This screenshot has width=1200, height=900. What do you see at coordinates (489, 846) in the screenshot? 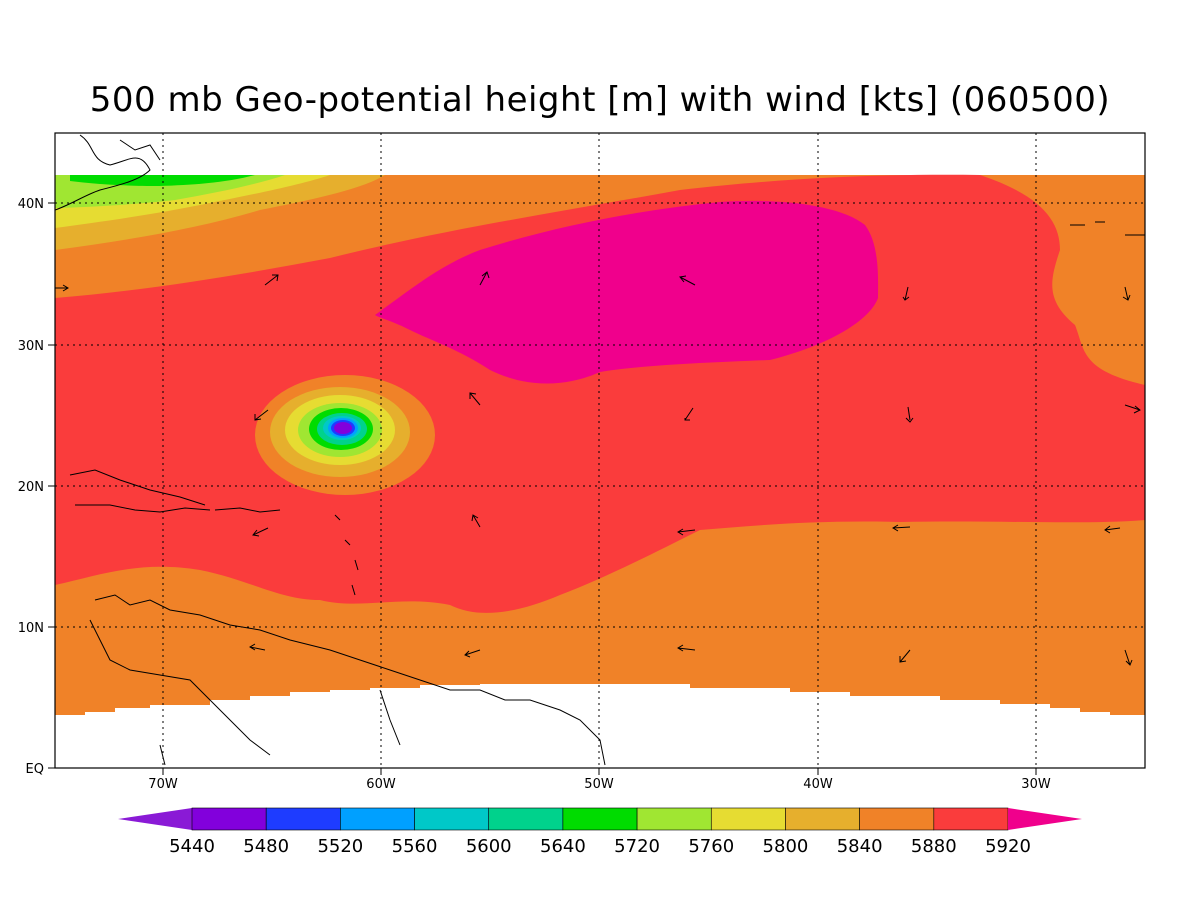
I see `colorbar-label: 5600` at bounding box center [489, 846].